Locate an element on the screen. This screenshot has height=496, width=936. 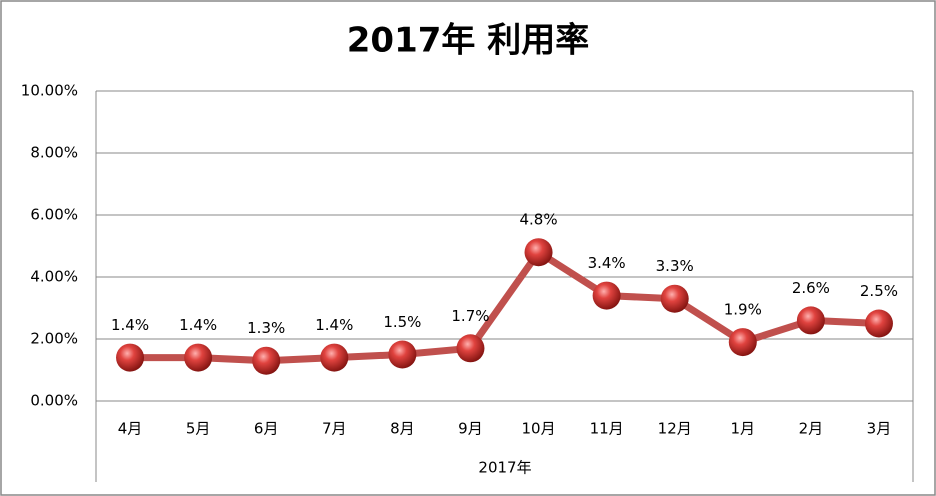
y-tick-label: 10.00% is located at coordinates (49, 91).